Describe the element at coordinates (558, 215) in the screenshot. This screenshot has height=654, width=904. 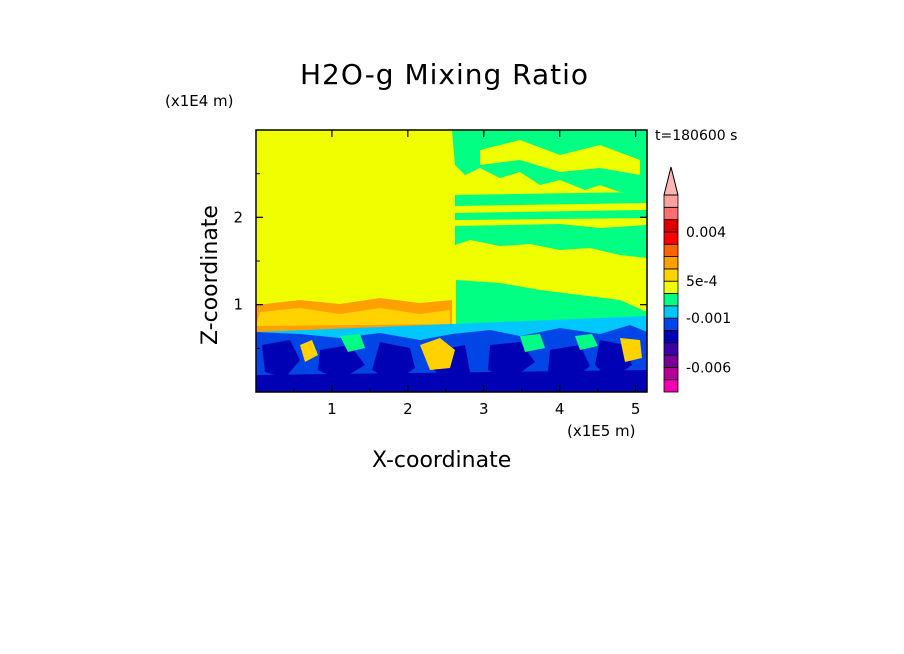
I see `field-yellow-streaks-upper` at that location.